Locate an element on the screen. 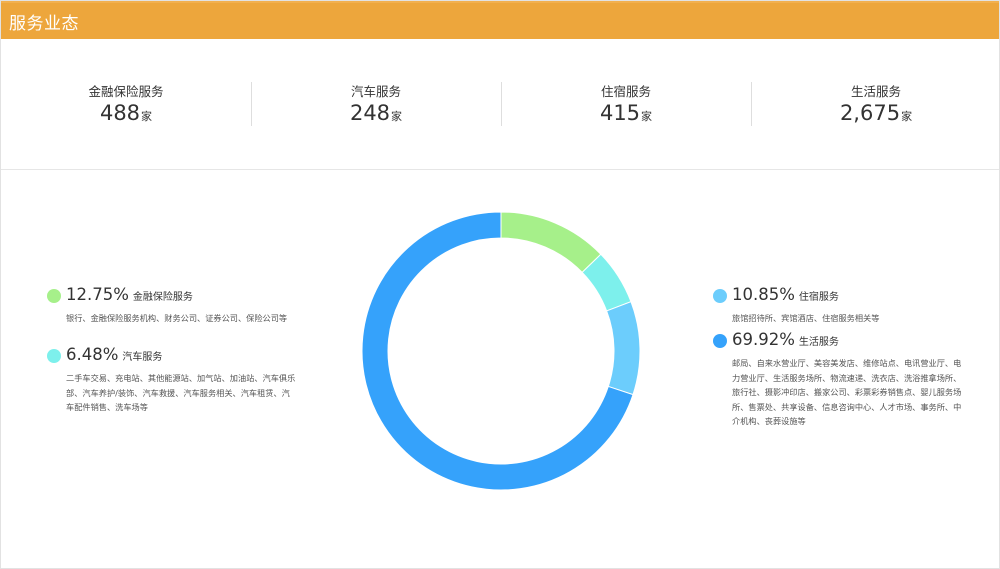 Image resolution: width=1000 pixels, height=569 pixels. stat-label: 汽车服务 is located at coordinates (375, 91).